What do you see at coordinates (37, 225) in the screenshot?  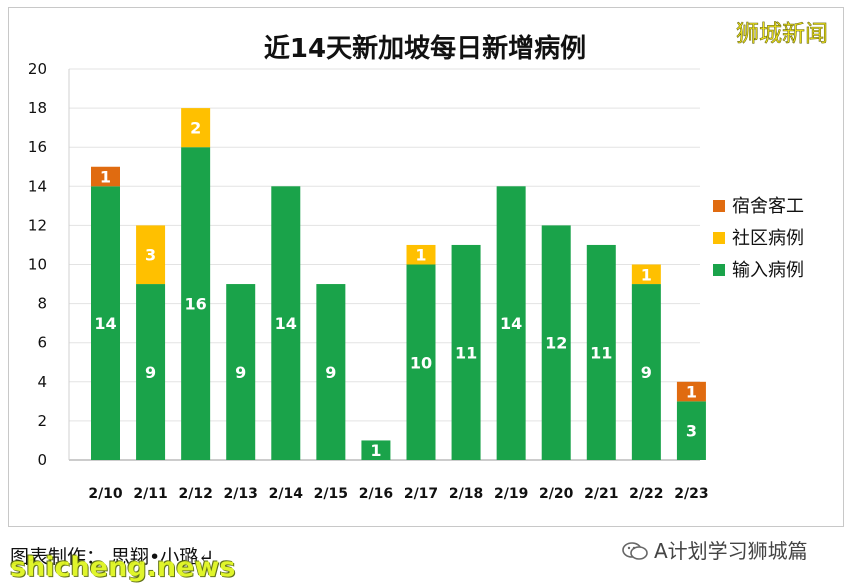 I see `y-tick-label: 12` at bounding box center [37, 225].